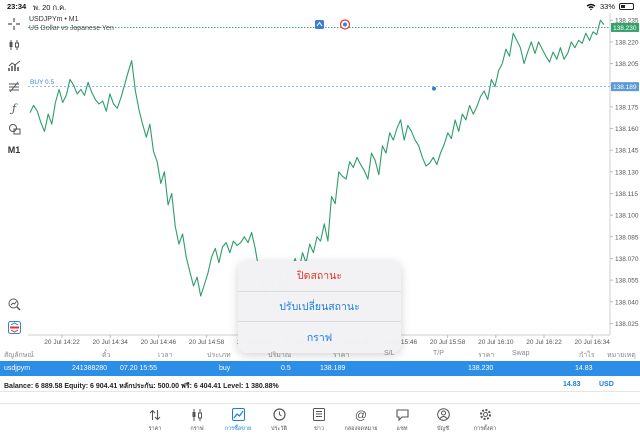 This screenshot has width=640, height=447. I want to click on position-price-label: 138.189, so click(625, 87).